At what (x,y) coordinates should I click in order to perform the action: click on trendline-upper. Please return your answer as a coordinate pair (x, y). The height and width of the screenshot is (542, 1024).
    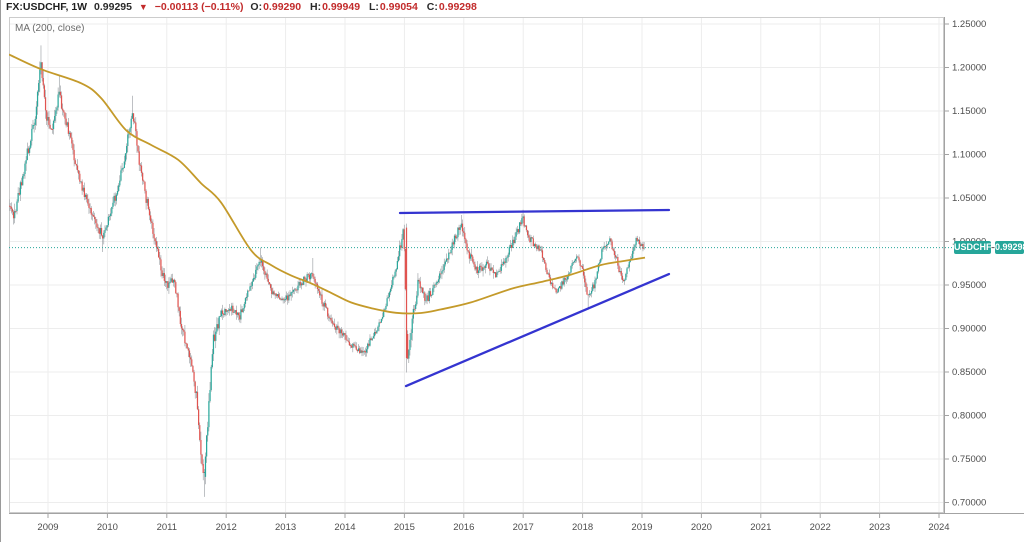
    Looking at the image, I should click on (534, 211).